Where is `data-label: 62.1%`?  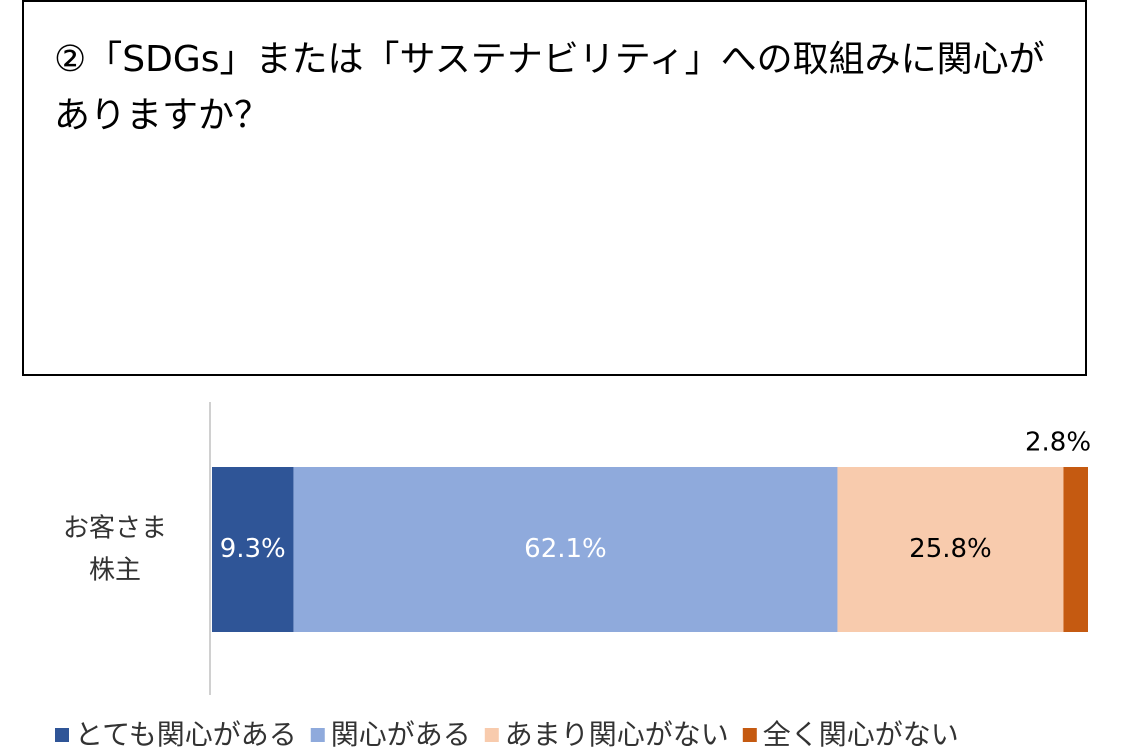
data-label: 62.1% is located at coordinates (565, 549).